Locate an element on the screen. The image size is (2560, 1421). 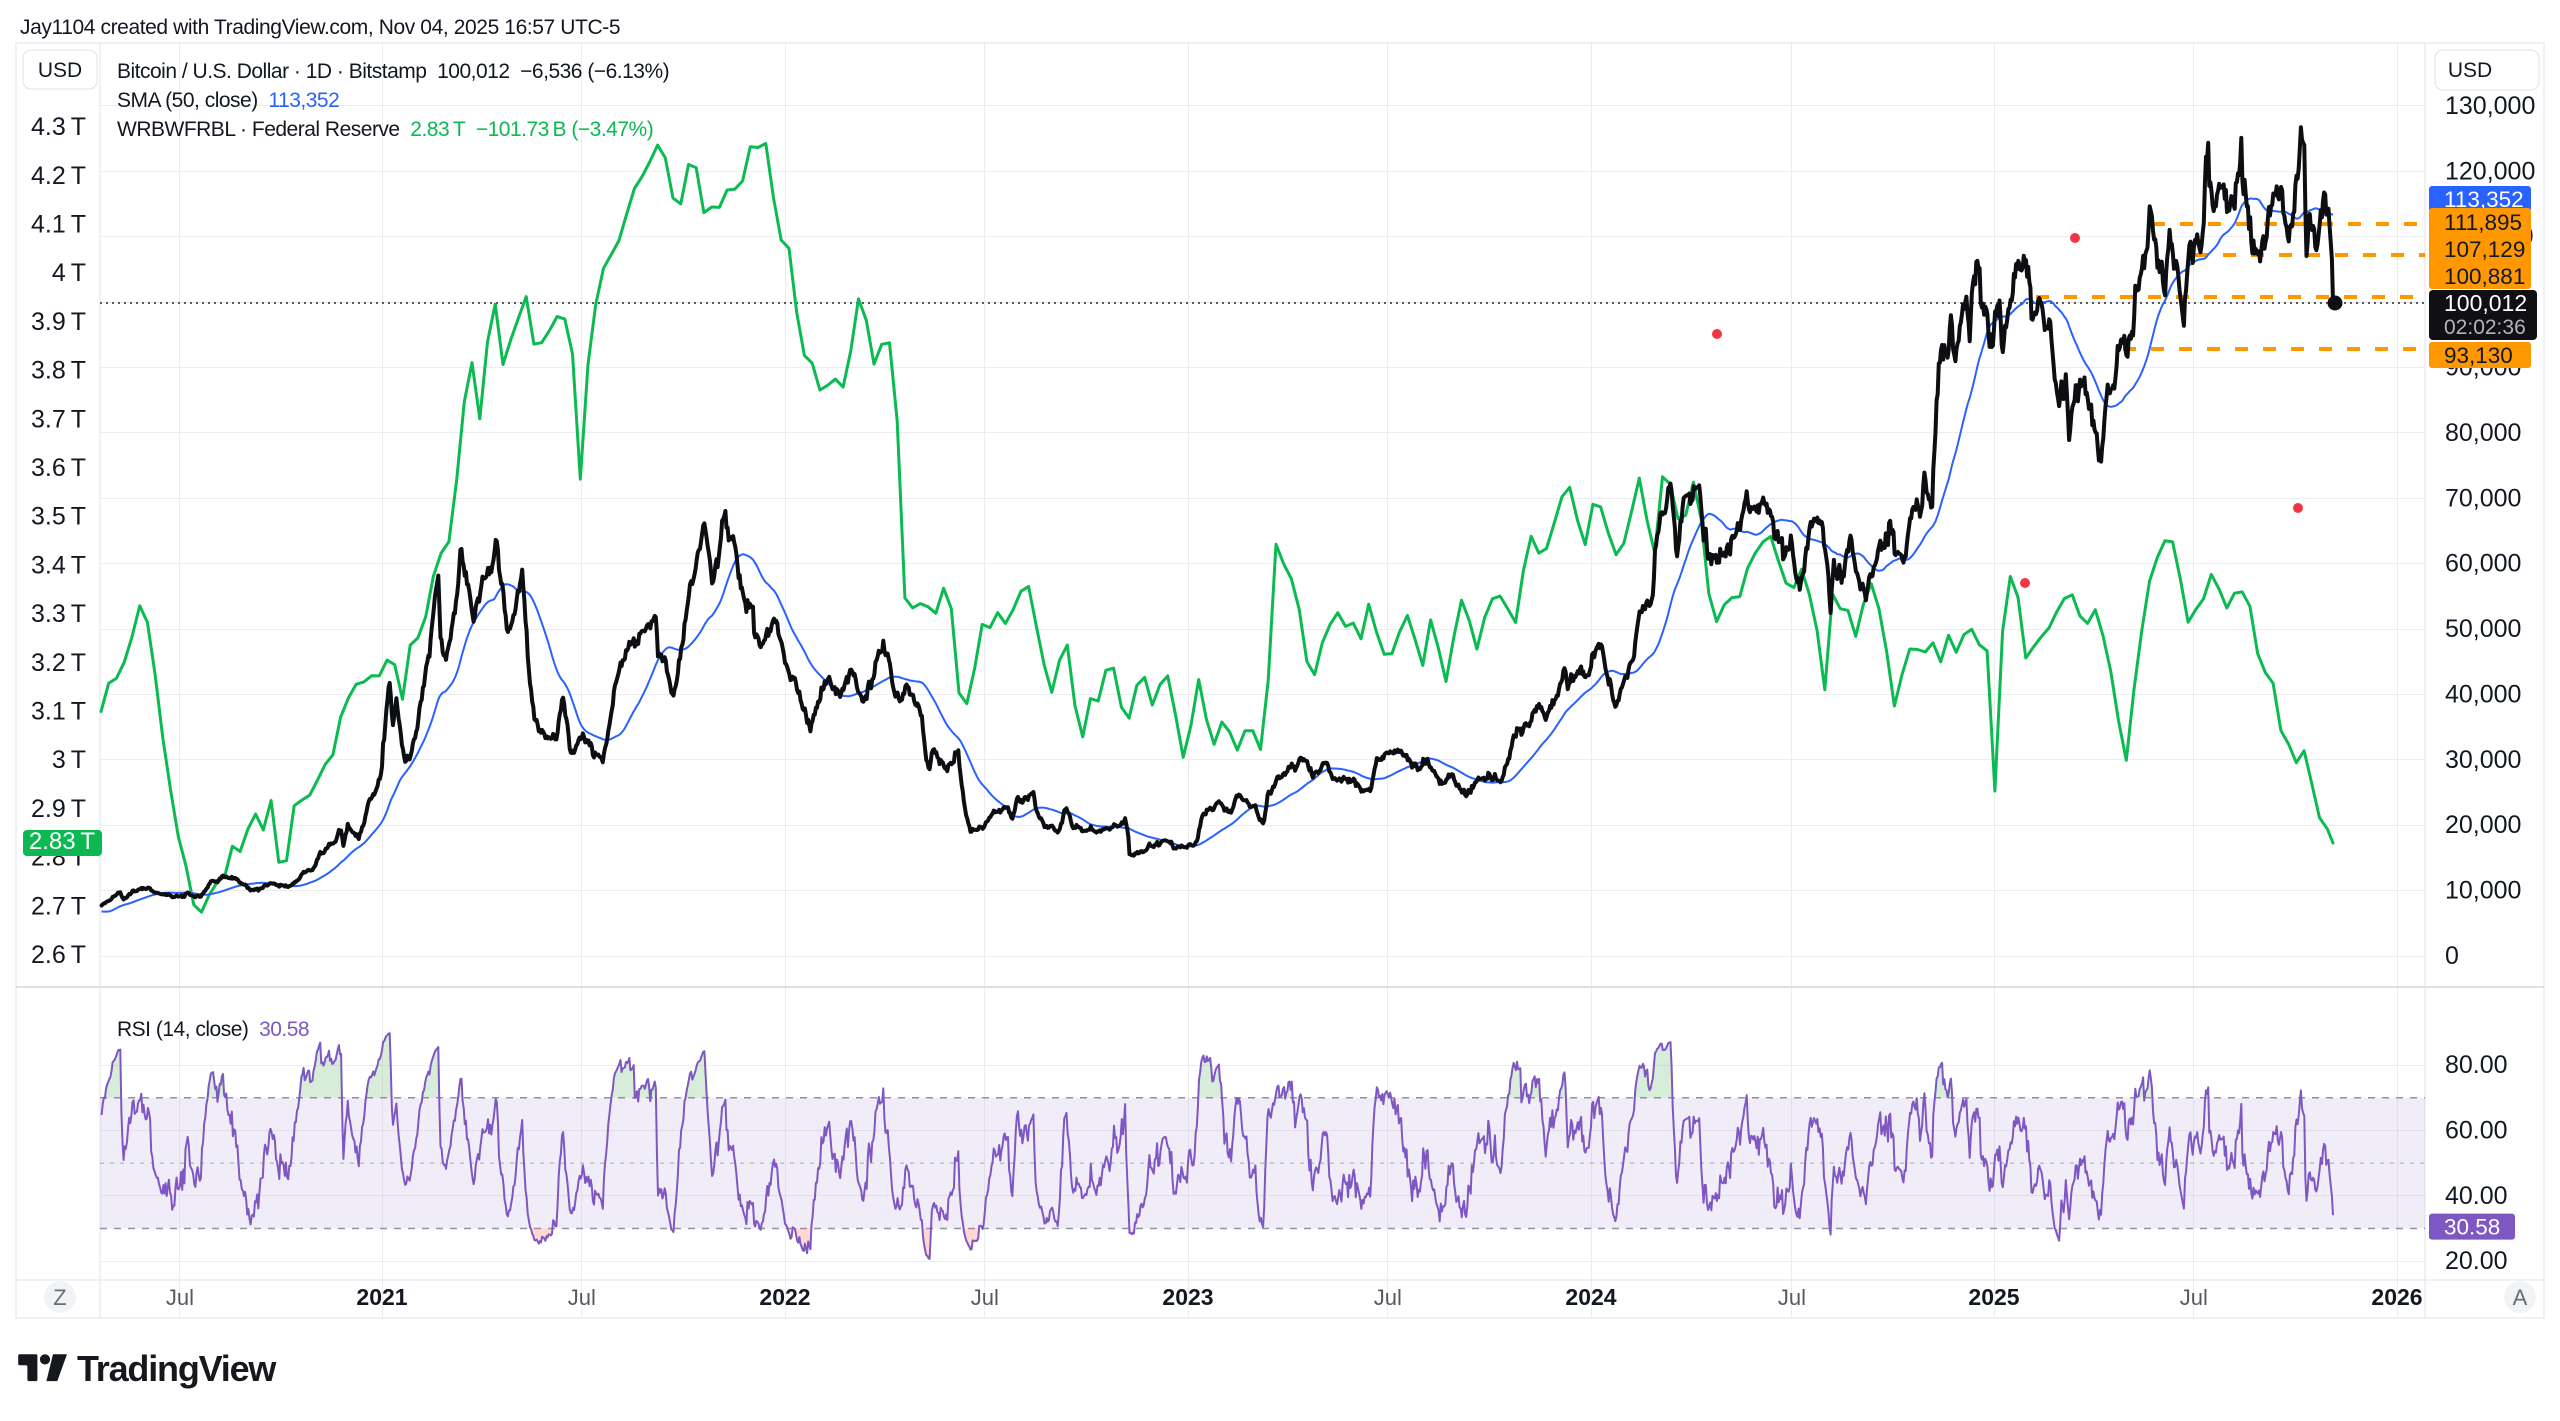
svg-text: TradingView is located at coordinates (177, 1368).